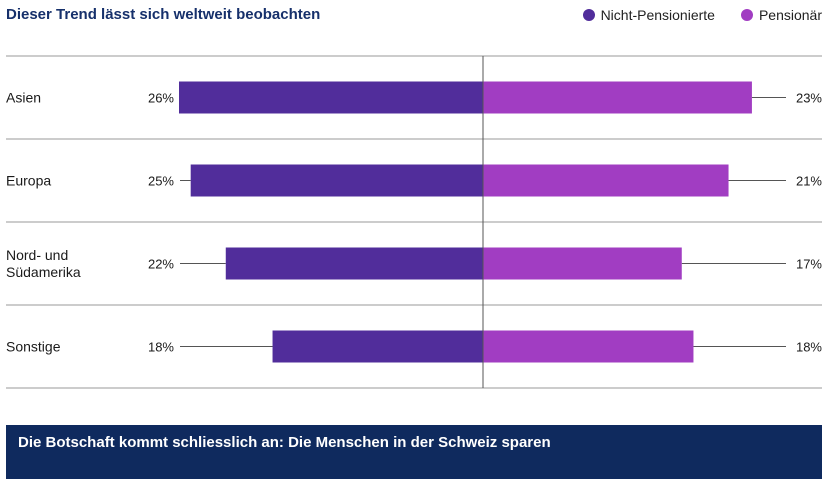  I want to click on legend: Nicht-Pensionierte Pensionär, so click(702, 15).